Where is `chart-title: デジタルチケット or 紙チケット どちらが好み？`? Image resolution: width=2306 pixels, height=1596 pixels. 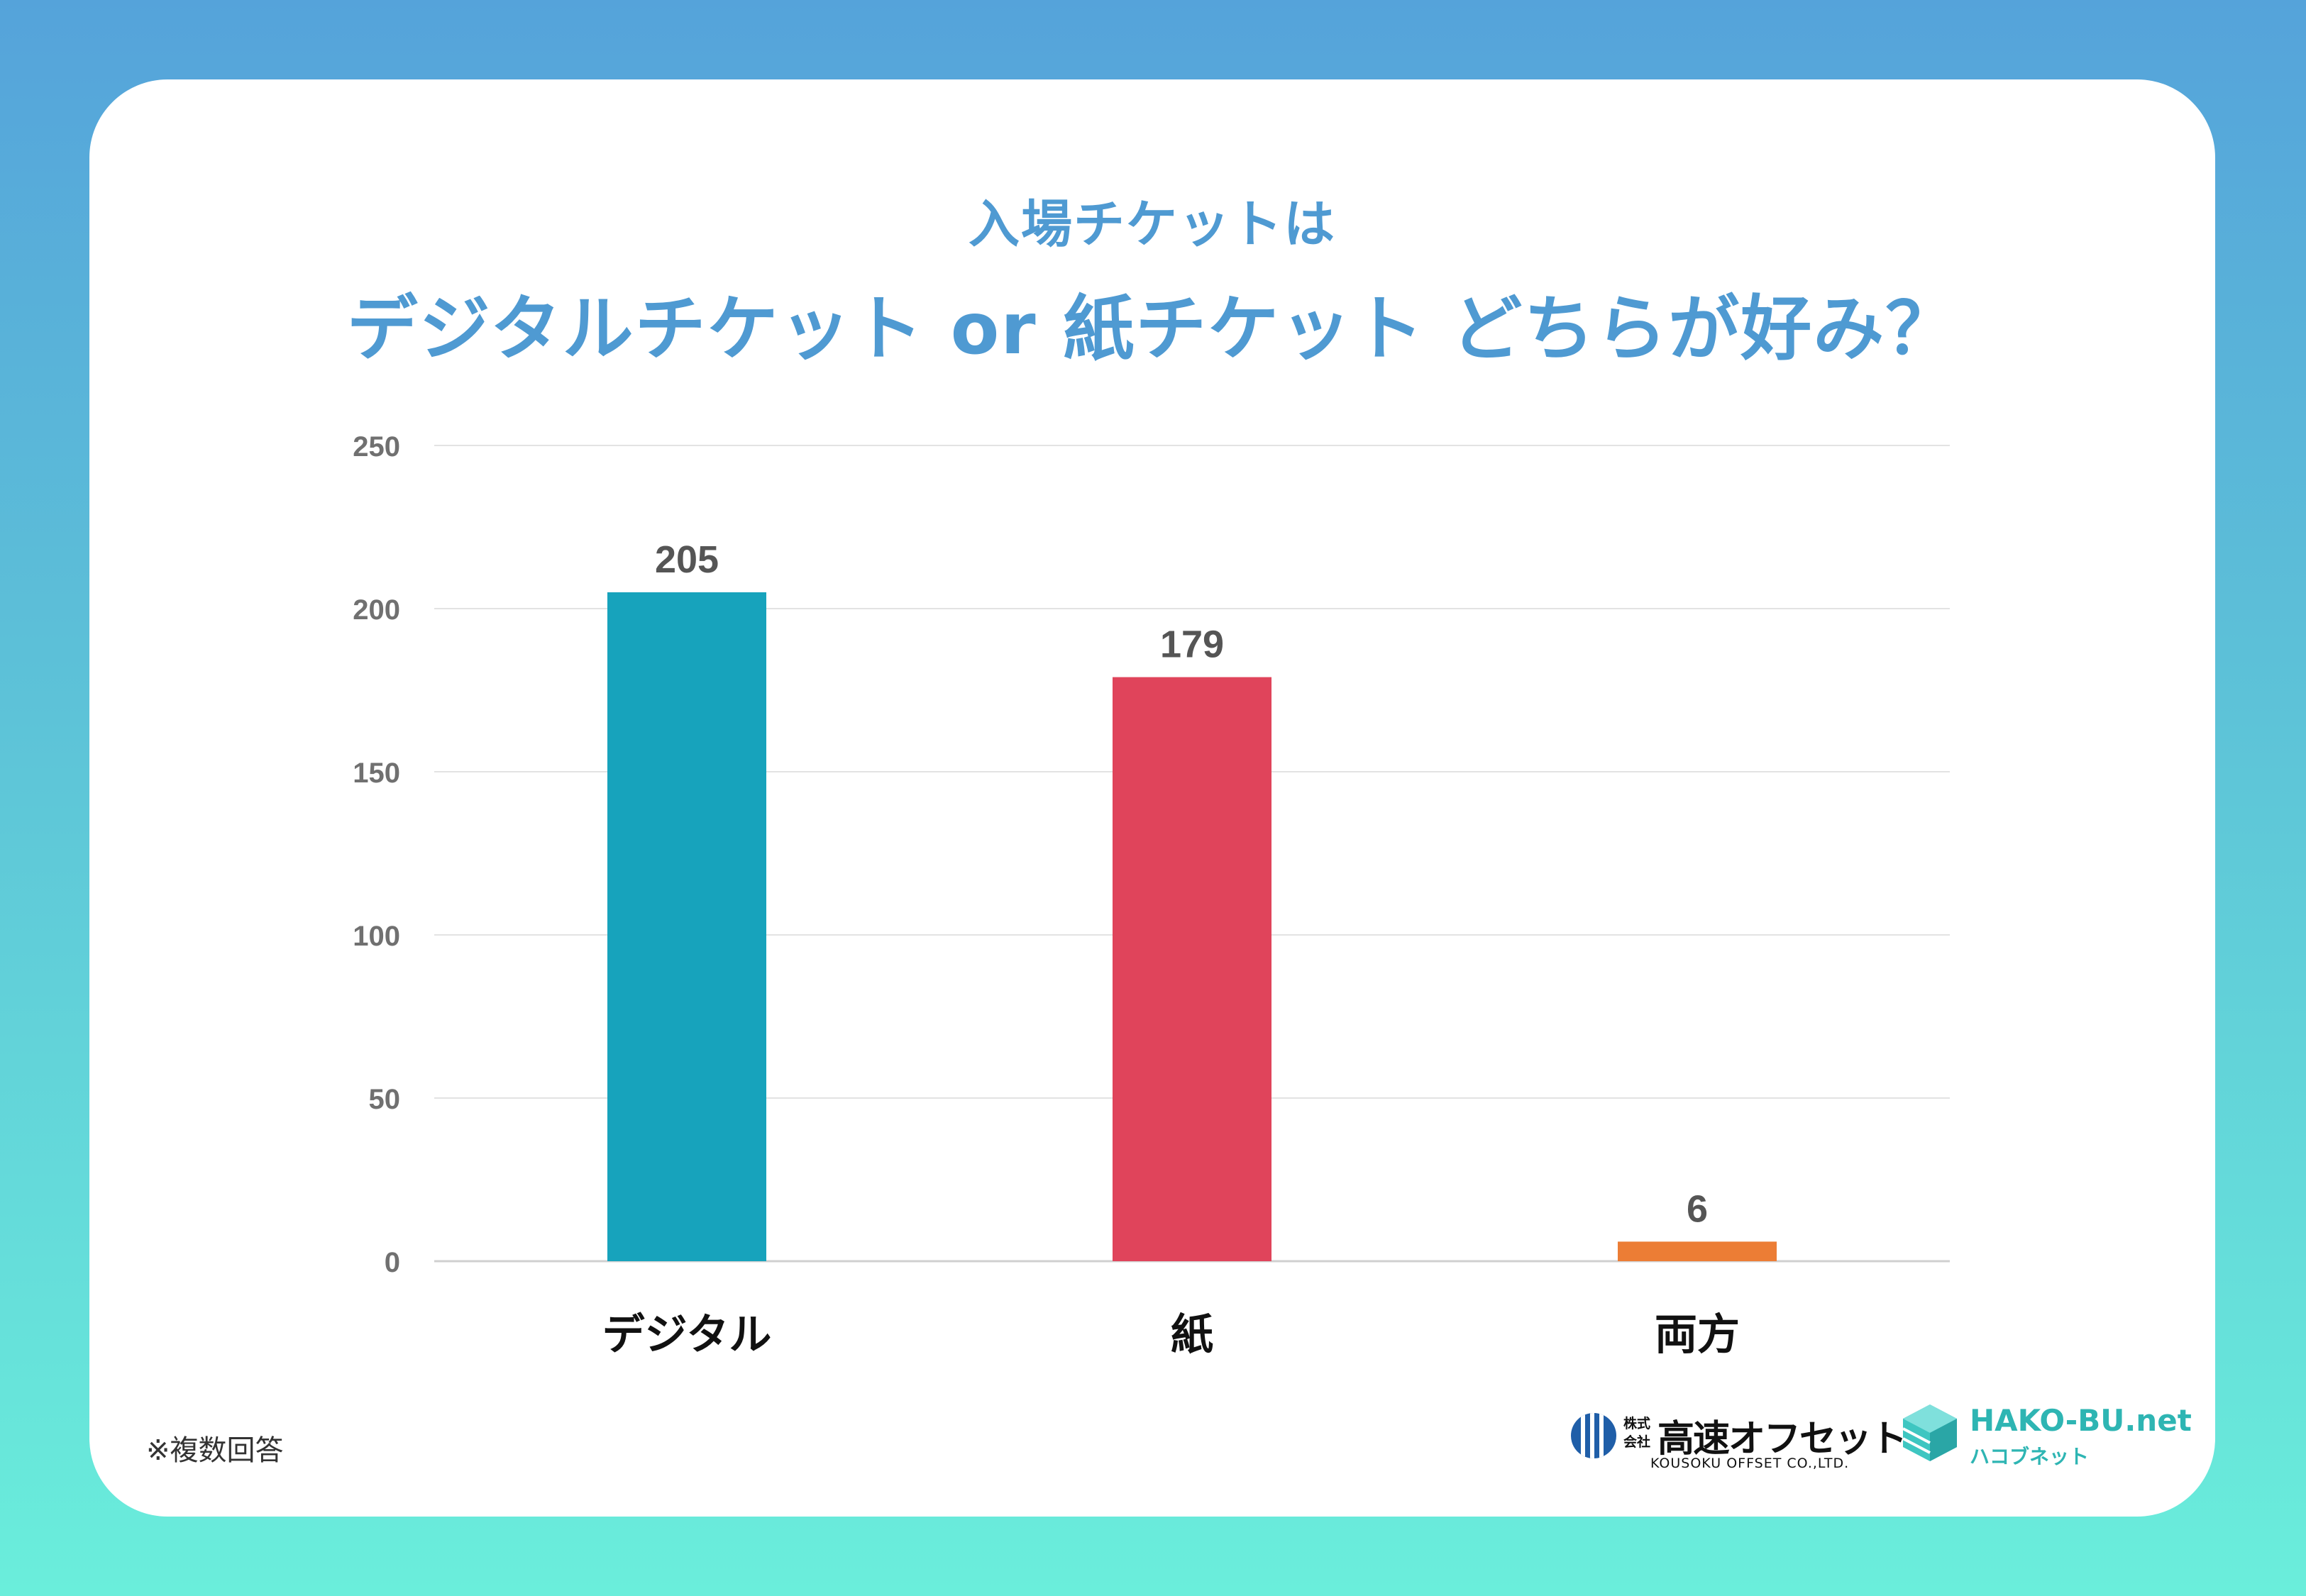
chart-title: デジタルチケット or 紙チケット どちらが好み？ is located at coordinates (1152, 328).